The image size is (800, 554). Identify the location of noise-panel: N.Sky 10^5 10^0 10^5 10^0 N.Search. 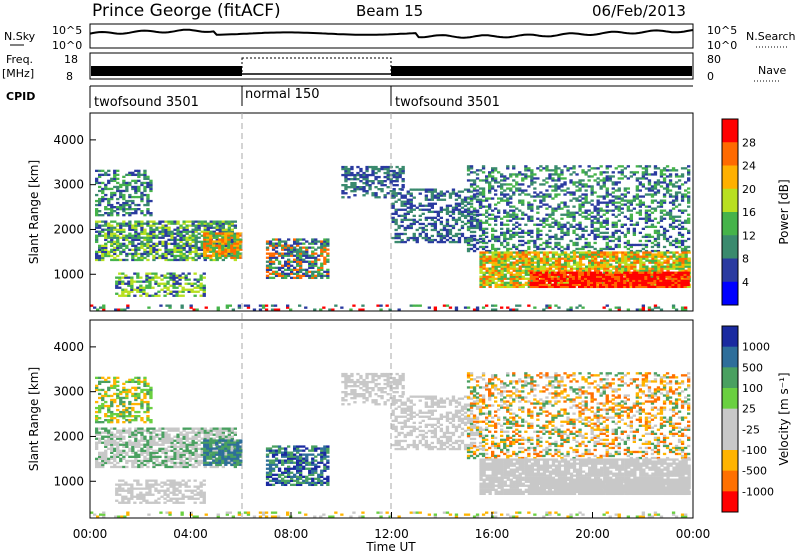
(400, 37).